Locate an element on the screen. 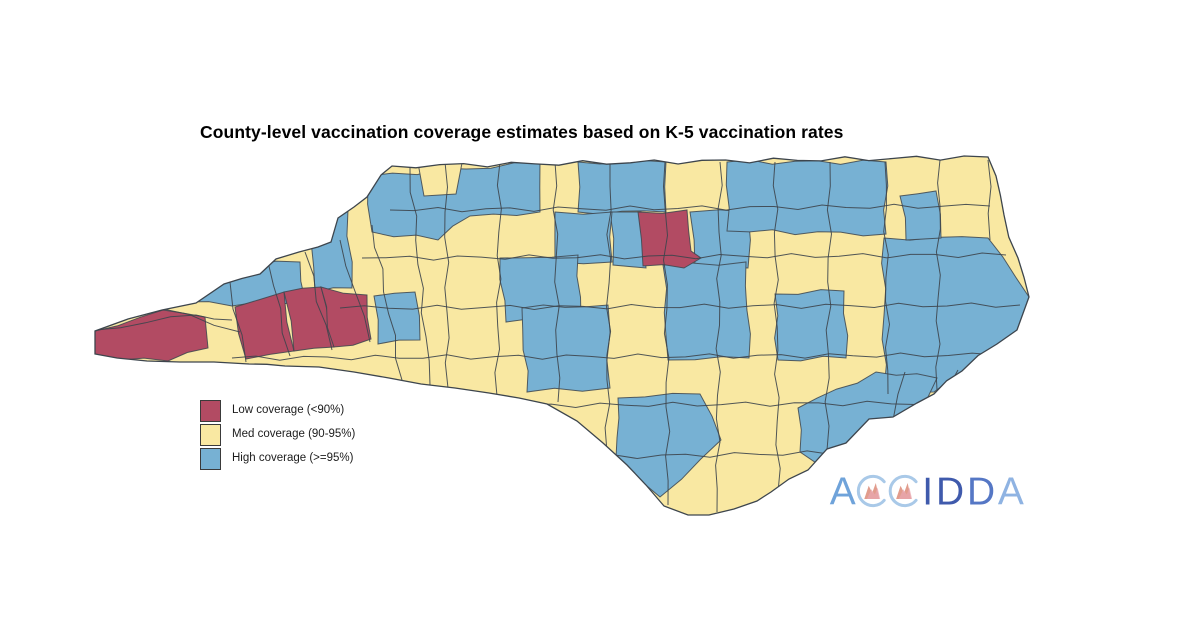 Image resolution: width=1200 pixels, height=630 pixels. county-patch-low is located at coordinates (346, 317).